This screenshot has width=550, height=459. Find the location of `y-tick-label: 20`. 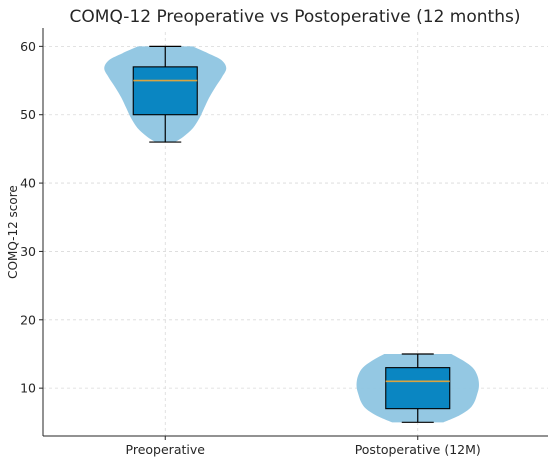

y-tick-label: 20 is located at coordinates (28, 319).